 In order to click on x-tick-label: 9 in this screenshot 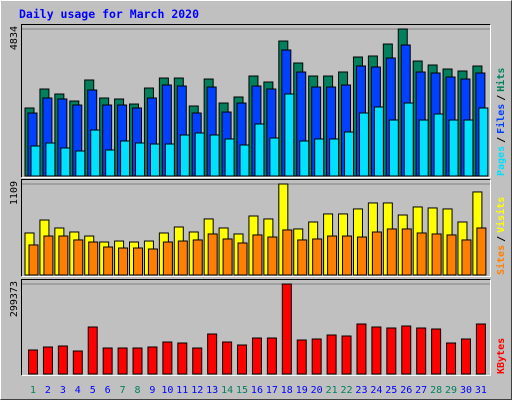, I will do `click(152, 390)`.